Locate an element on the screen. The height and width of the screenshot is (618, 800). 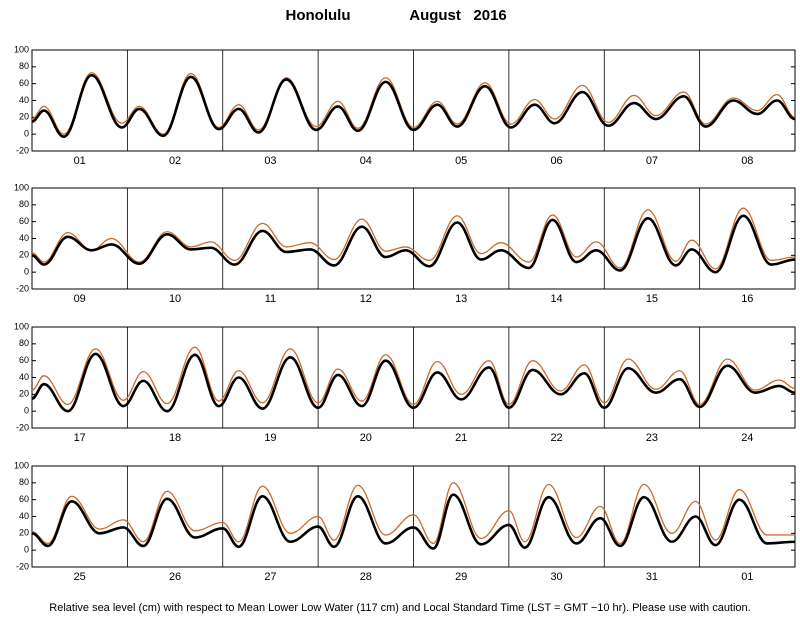
x-tick-label: 31 is located at coordinates (652, 577).